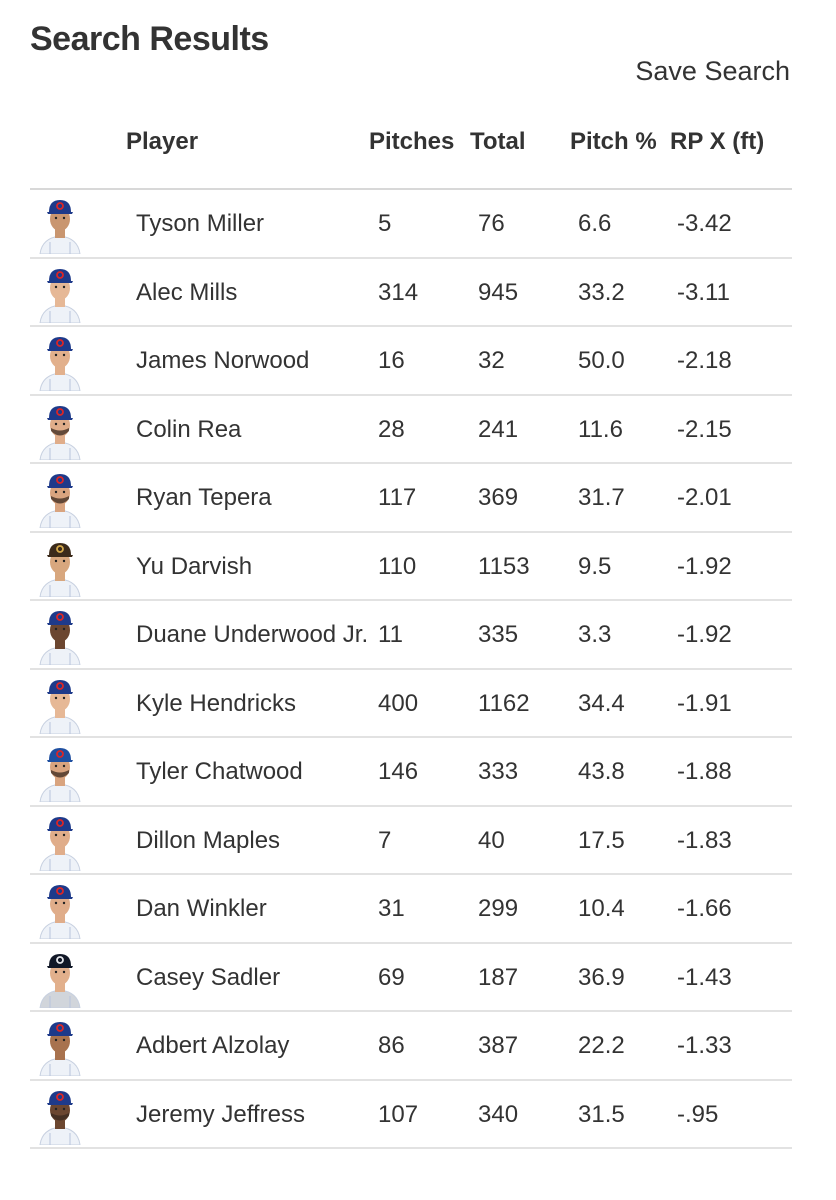 The image size is (836, 1200). Describe the element at coordinates (704, 1045) in the screenshot. I see `rp-x-value: -1.33` at that location.